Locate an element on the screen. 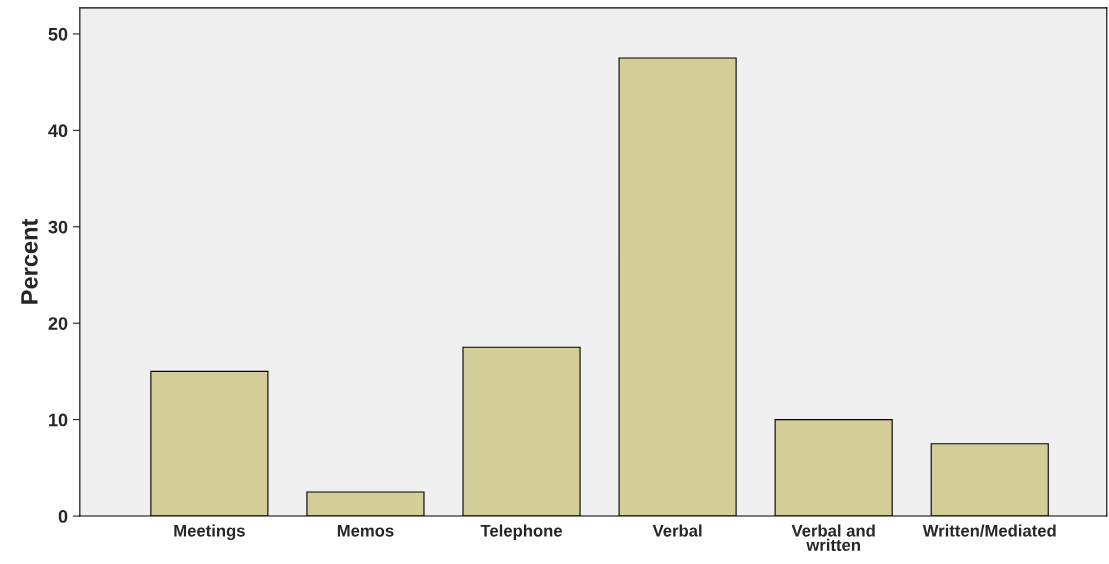 This screenshot has height=564, width=1109. x-tick-label: Verbal is located at coordinates (677, 530).